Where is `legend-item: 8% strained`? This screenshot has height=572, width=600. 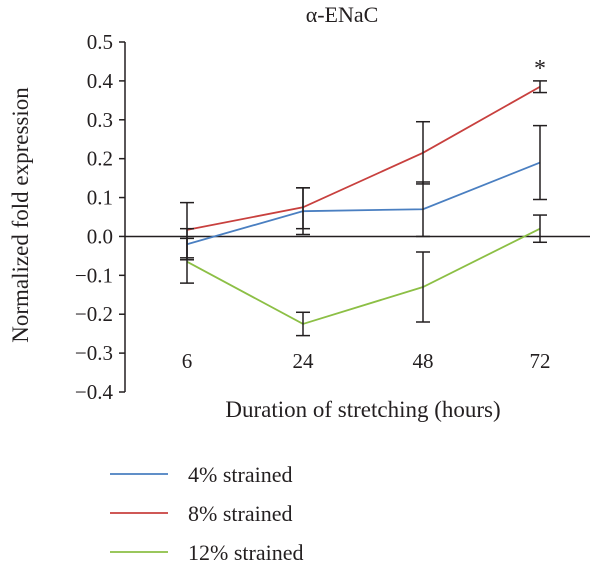 legend-item: 8% strained is located at coordinates (201, 513).